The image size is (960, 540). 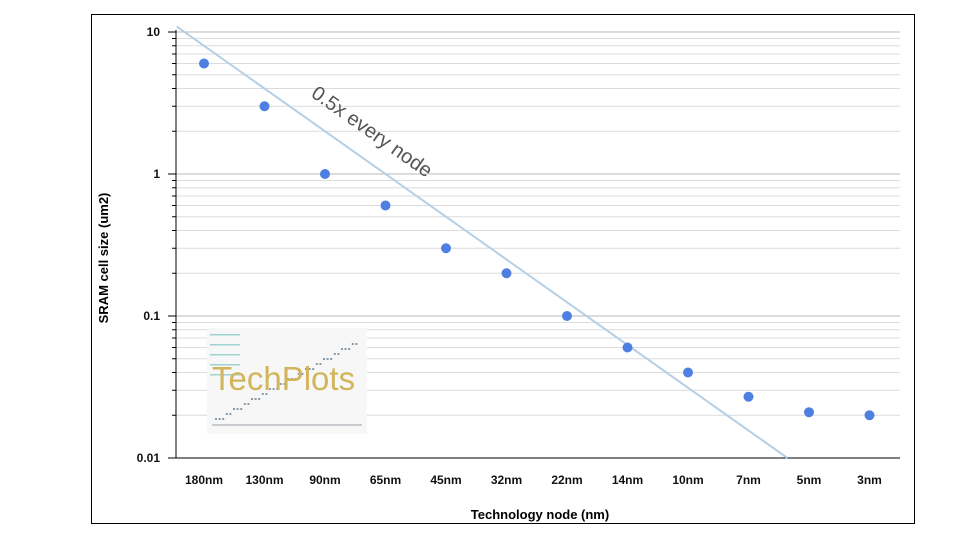 I want to click on x-tick-label: 14nm, so click(x=627, y=480).